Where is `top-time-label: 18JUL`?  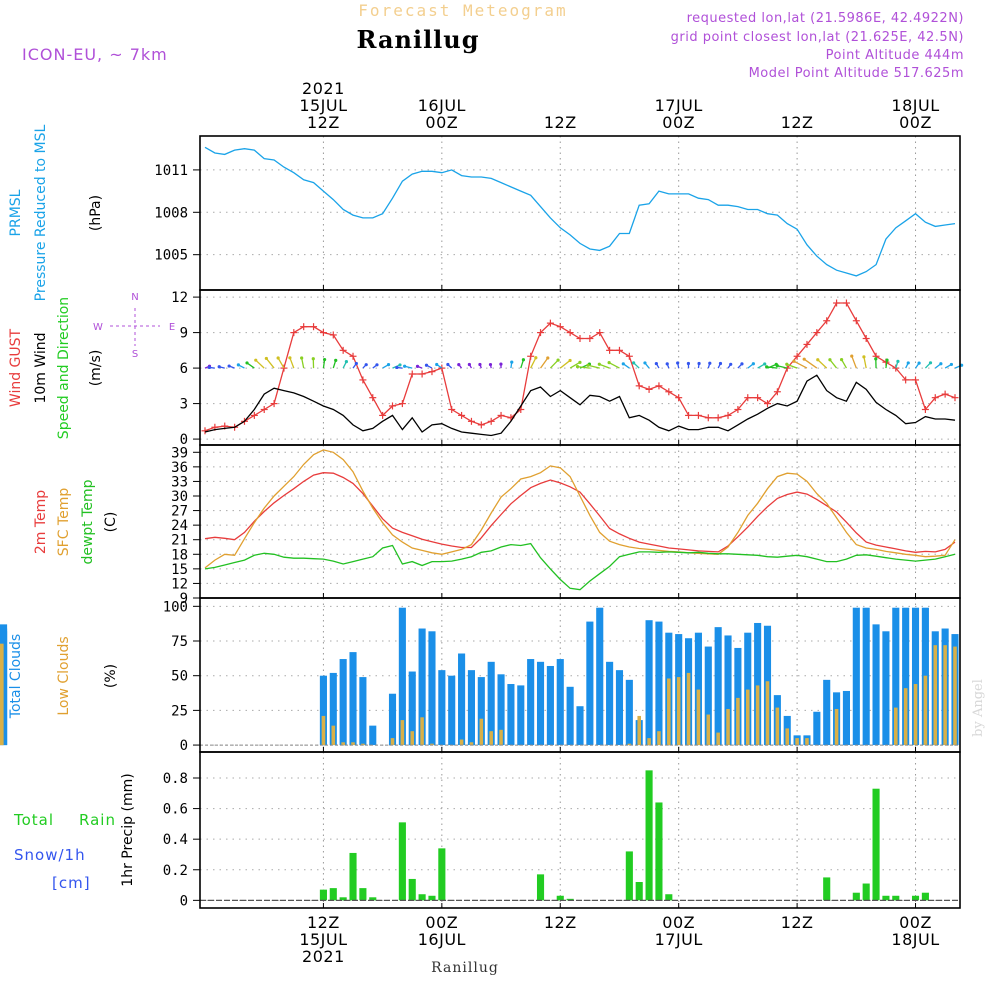
top-time-label: 18JUL is located at coordinates (915, 105).